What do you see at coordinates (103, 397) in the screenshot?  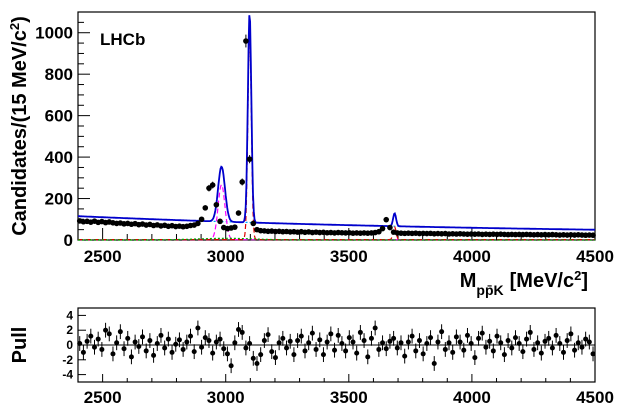 I see `pull-x-tick-label: 2500` at bounding box center [103, 397].